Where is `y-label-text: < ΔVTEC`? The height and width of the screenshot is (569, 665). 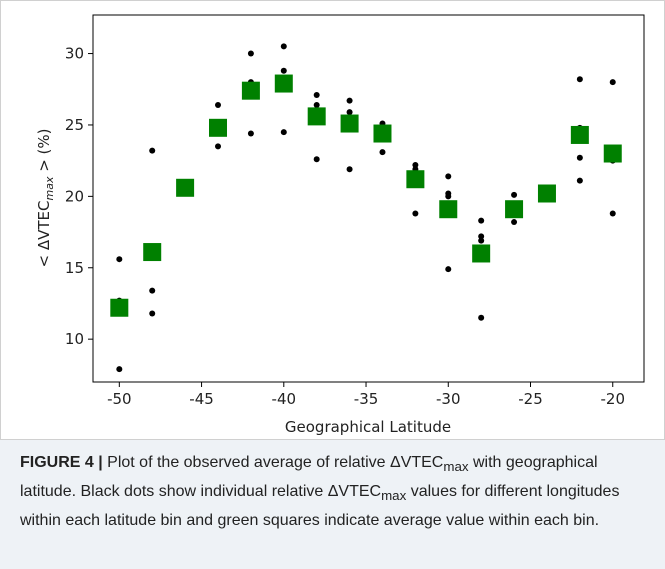
y-label-text: < ΔVTEC is located at coordinates (44, 234).